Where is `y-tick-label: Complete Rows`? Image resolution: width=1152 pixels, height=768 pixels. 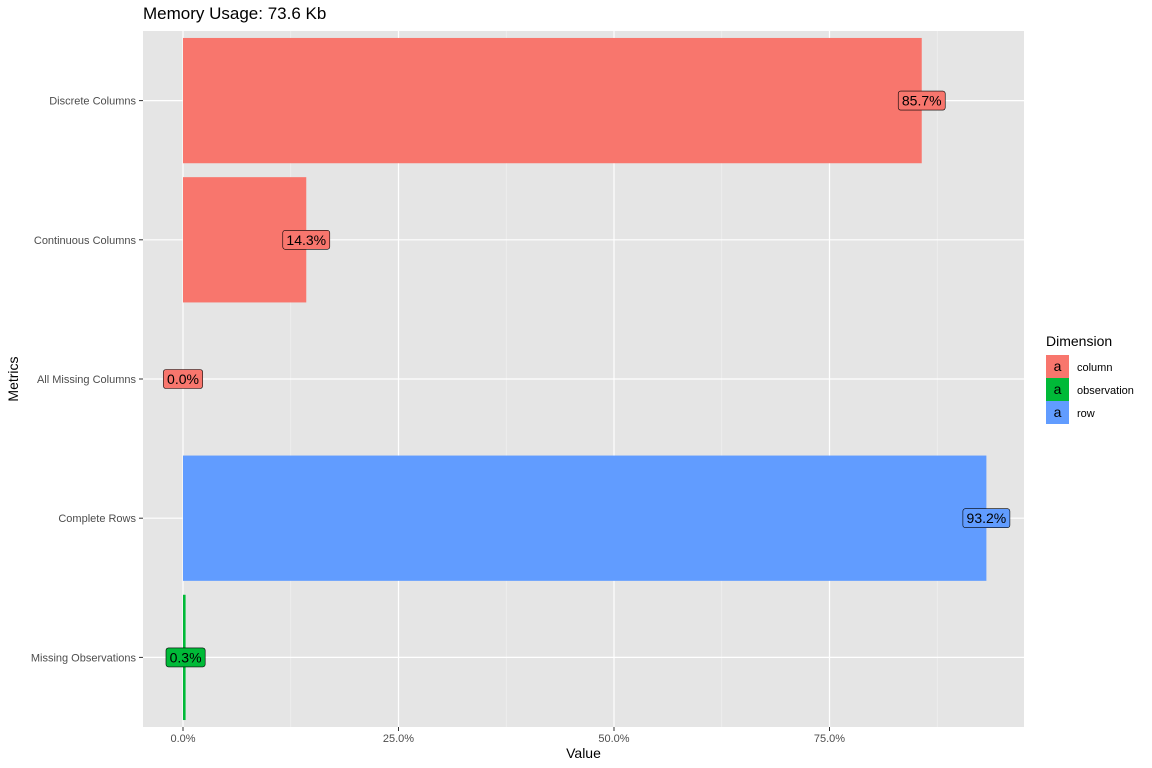
y-tick-label: Complete Rows is located at coordinates (97, 519).